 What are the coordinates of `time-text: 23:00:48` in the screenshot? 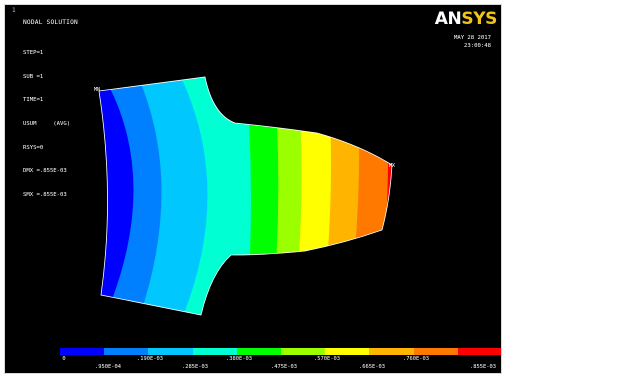 It's located at (477, 45).